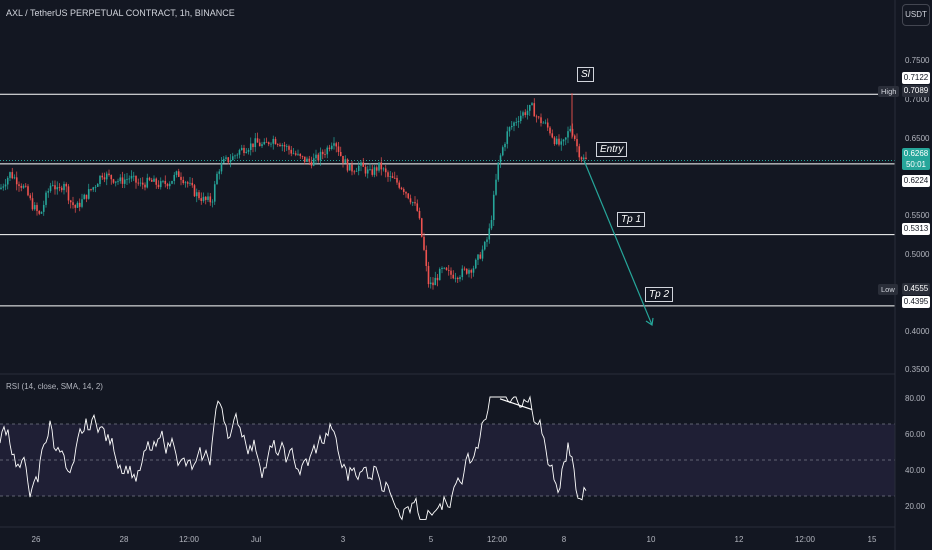 This screenshot has width=932, height=550. What do you see at coordinates (917, 331) in the screenshot?
I see `price-tick: 0.4000` at bounding box center [917, 331].